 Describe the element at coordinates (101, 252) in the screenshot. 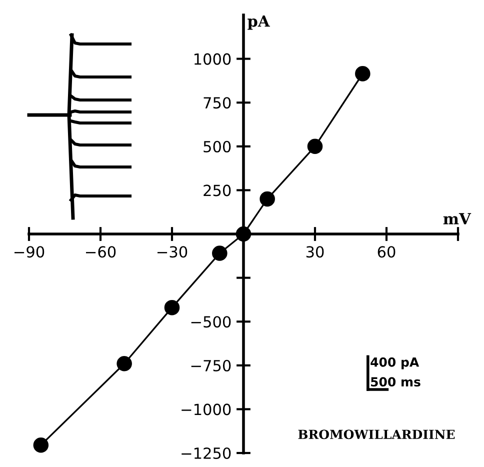

I see `x-tick-label: −60` at that location.